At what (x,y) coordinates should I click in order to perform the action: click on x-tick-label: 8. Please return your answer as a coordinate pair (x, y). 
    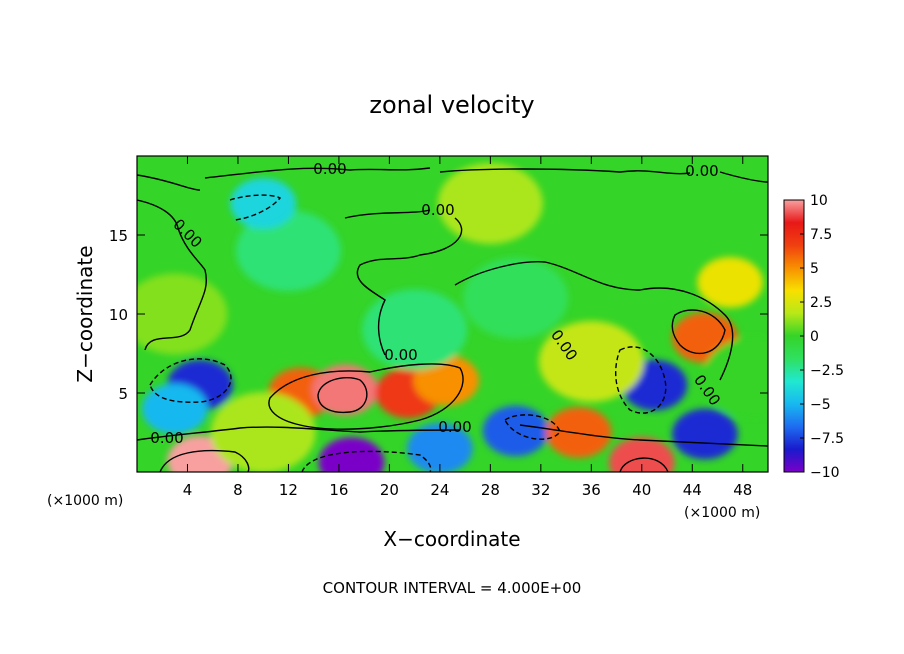
    Looking at the image, I should click on (238, 490).